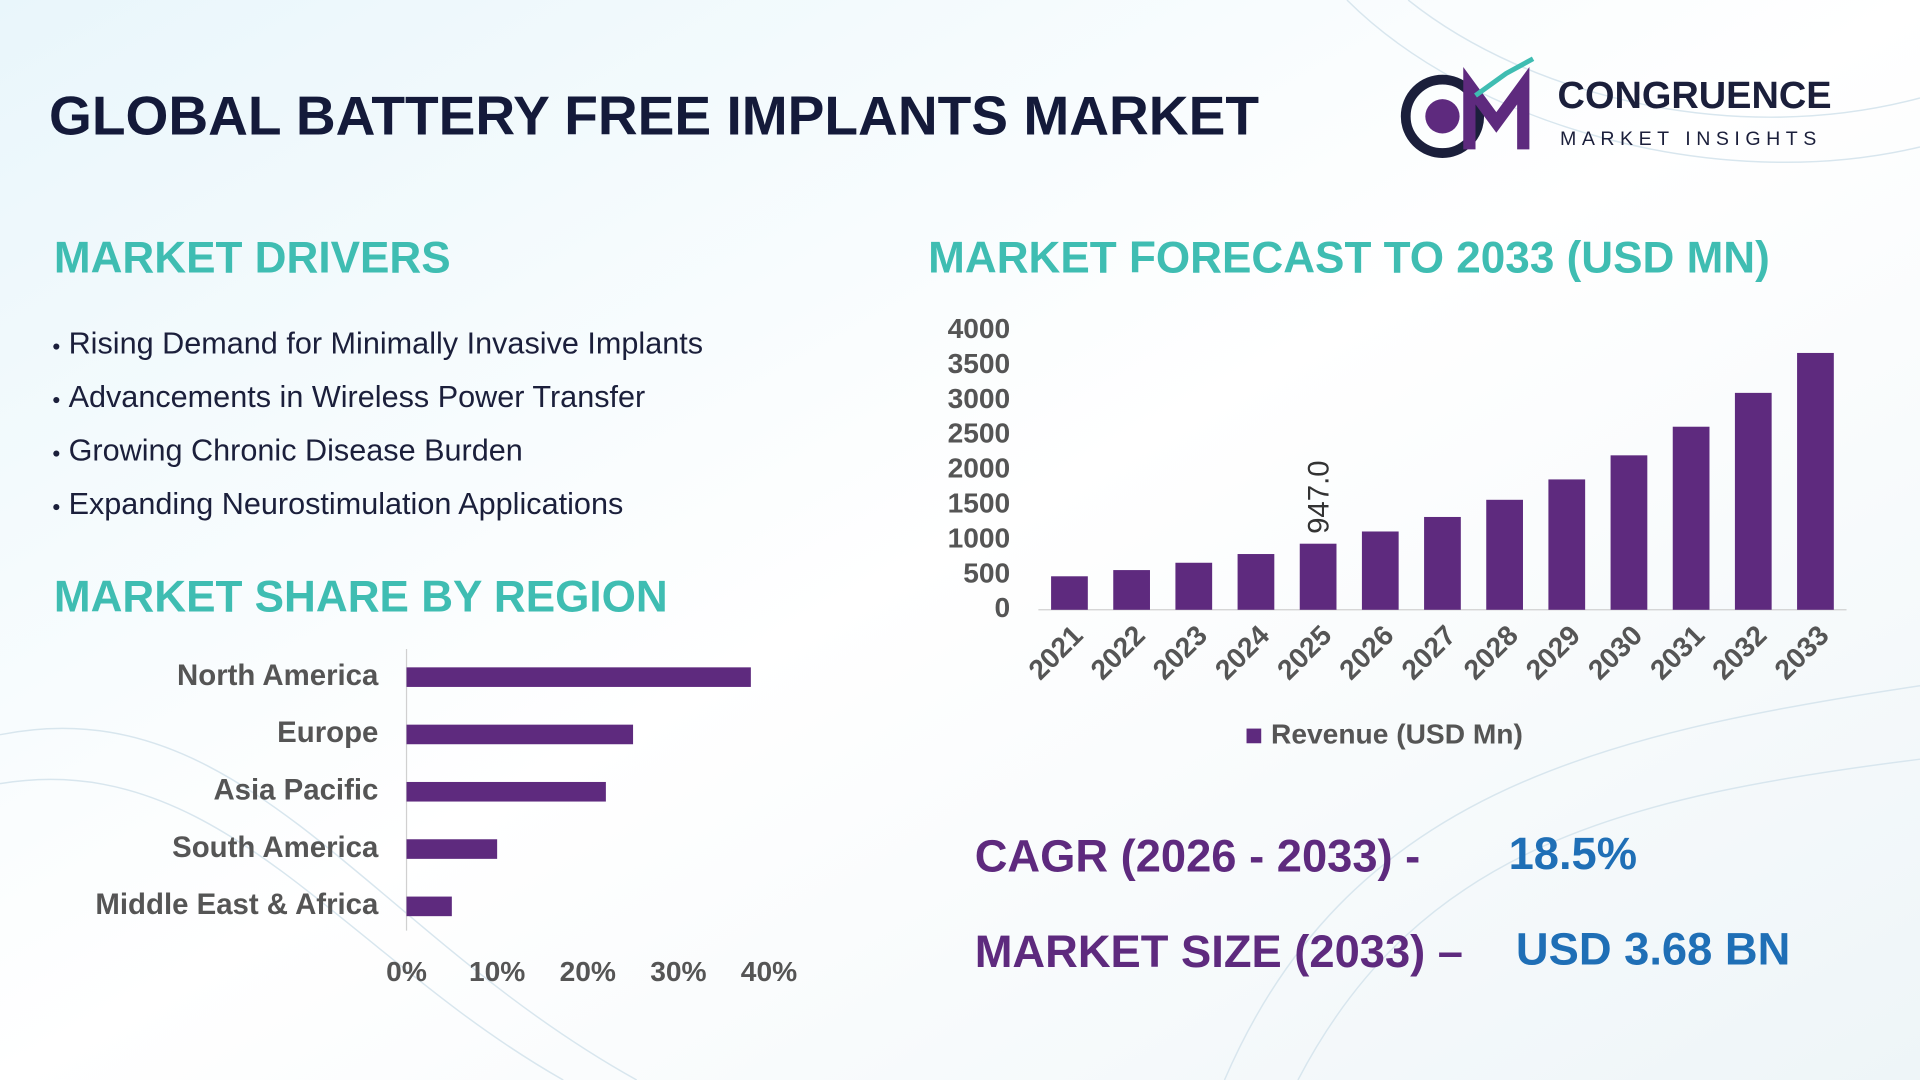 The height and width of the screenshot is (1080, 1920). Describe the element at coordinates (357, 397) in the screenshot. I see `driver-item: Advancements in Wireless Power Transfer` at that location.